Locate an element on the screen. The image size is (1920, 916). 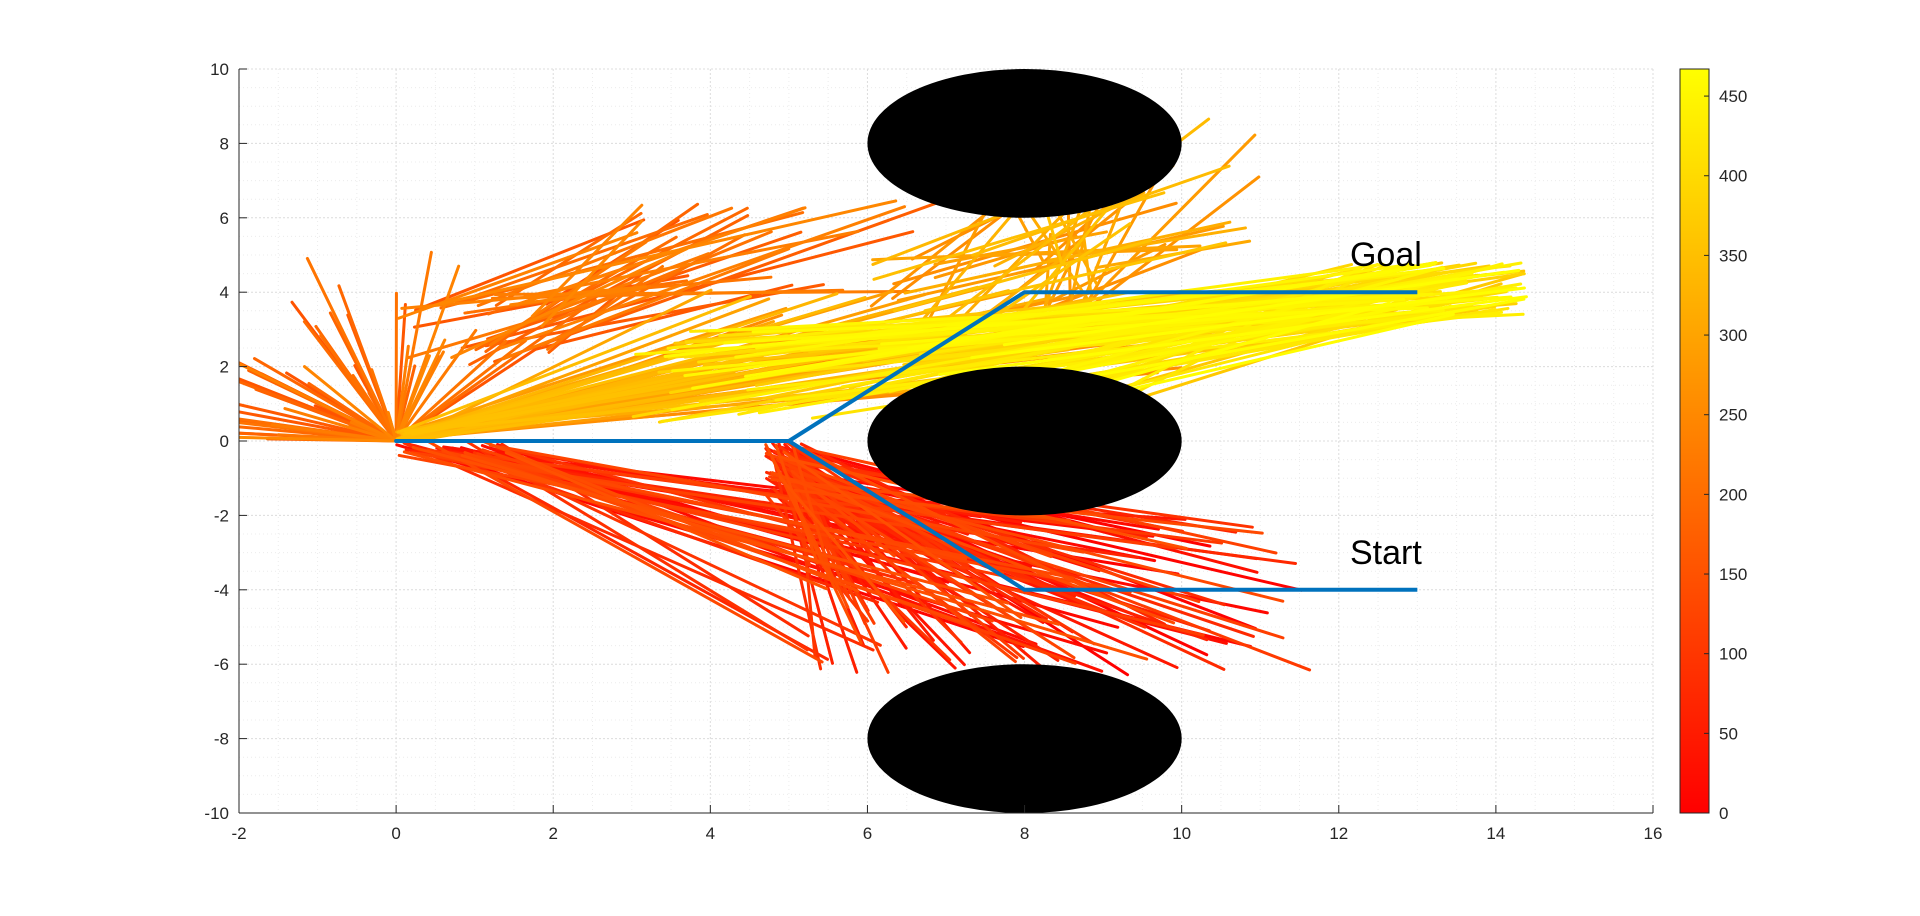
colorbar-tick-label: 50 is located at coordinates (1728, 733).